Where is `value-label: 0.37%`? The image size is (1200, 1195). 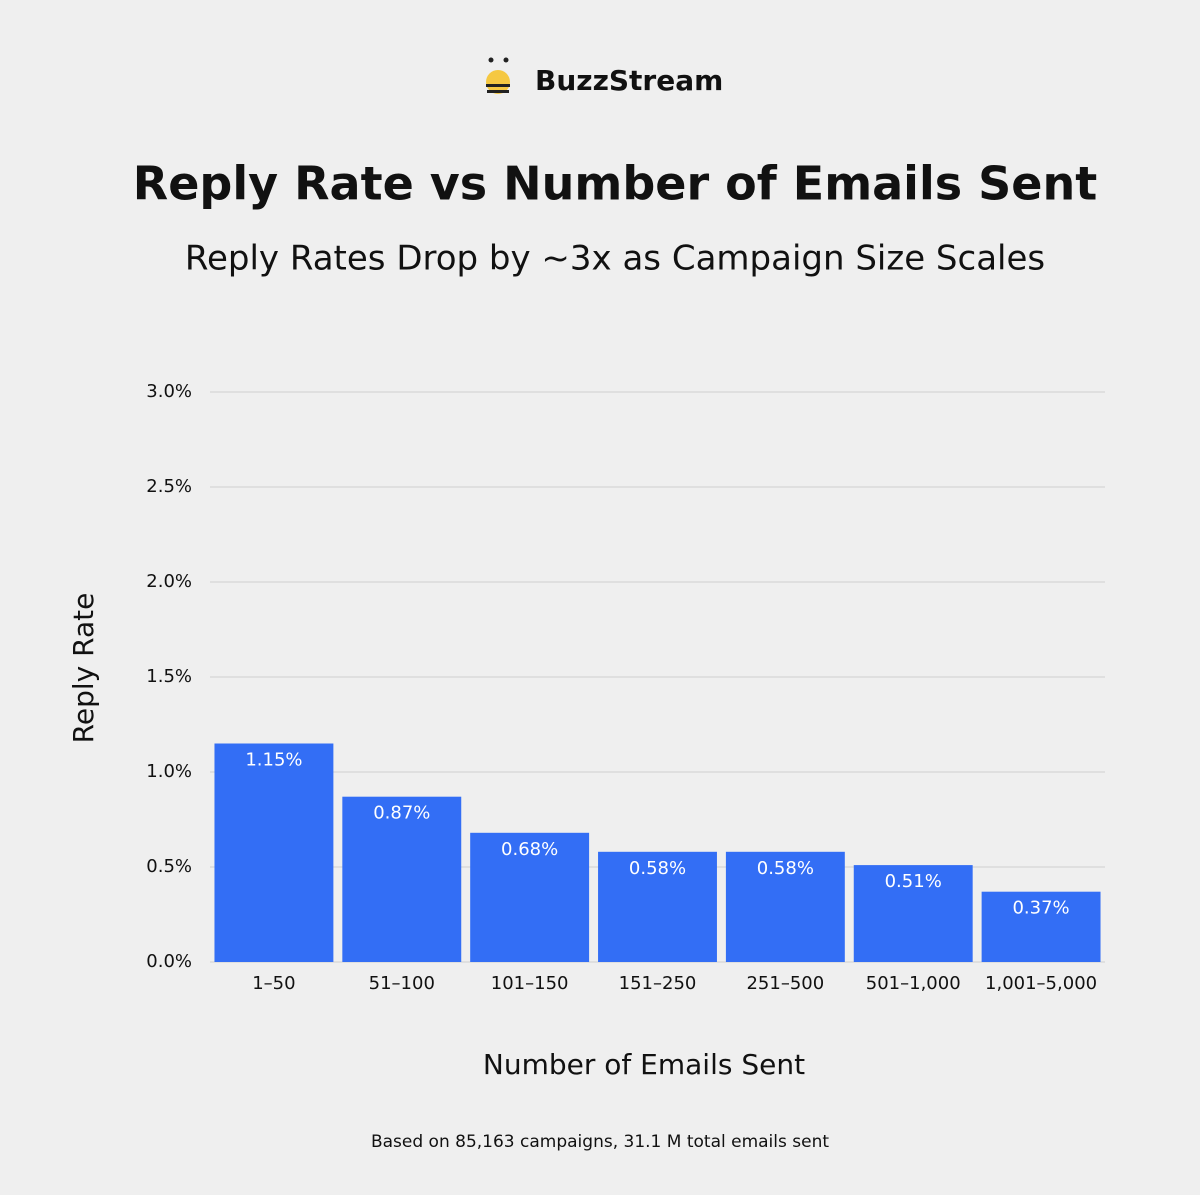 value-label: 0.37% is located at coordinates (1040, 908).